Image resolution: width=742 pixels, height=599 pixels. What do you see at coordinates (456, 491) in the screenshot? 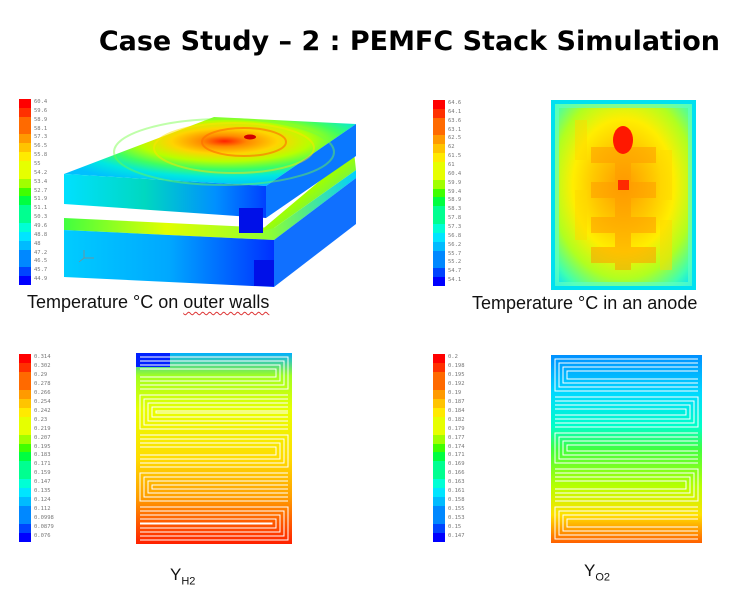
I see `legend-tick-label: 0.161` at bounding box center [456, 491].